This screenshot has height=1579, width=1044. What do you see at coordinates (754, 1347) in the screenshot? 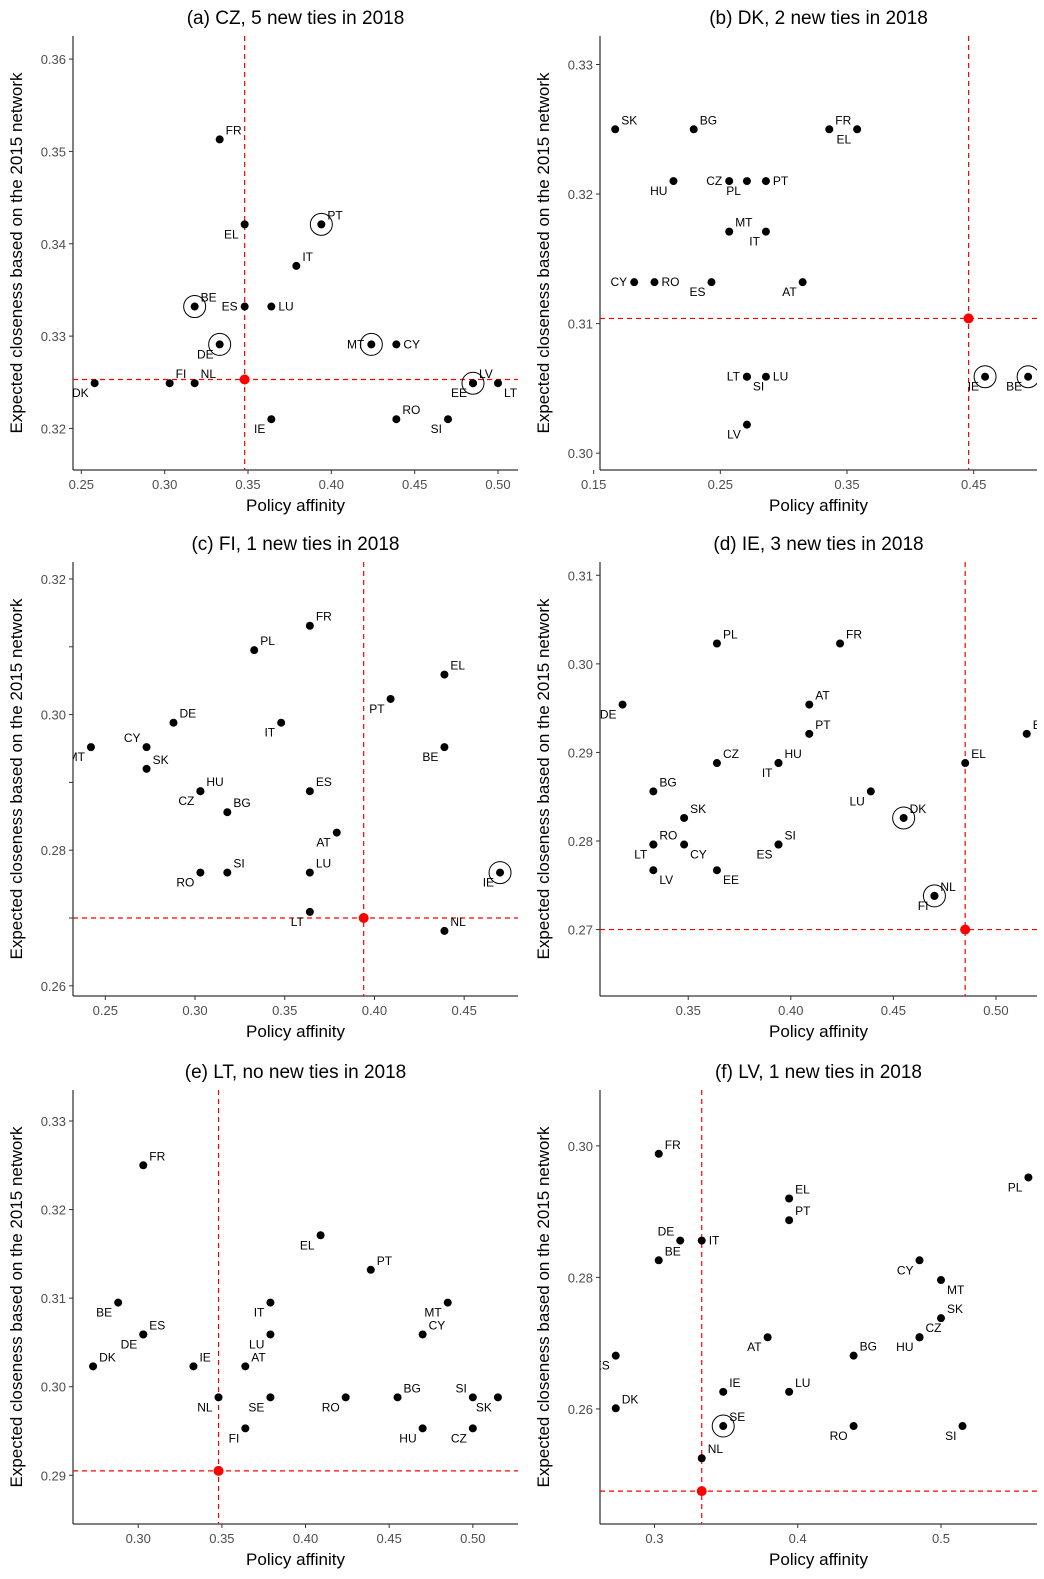
I see `point-label-at: AT` at bounding box center [754, 1347].